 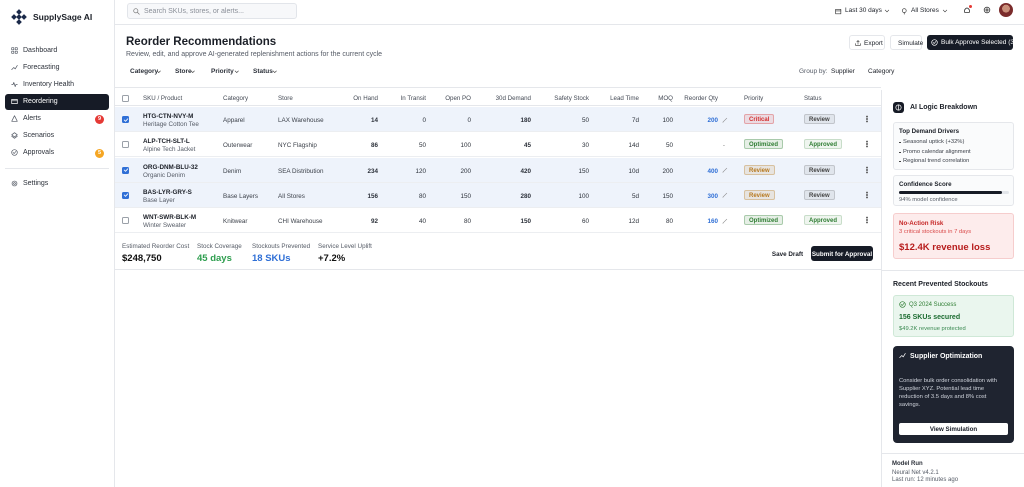 What do you see at coordinates (928, 200) in the screenshot?
I see `confidence-label: 94% model confidence` at bounding box center [928, 200].